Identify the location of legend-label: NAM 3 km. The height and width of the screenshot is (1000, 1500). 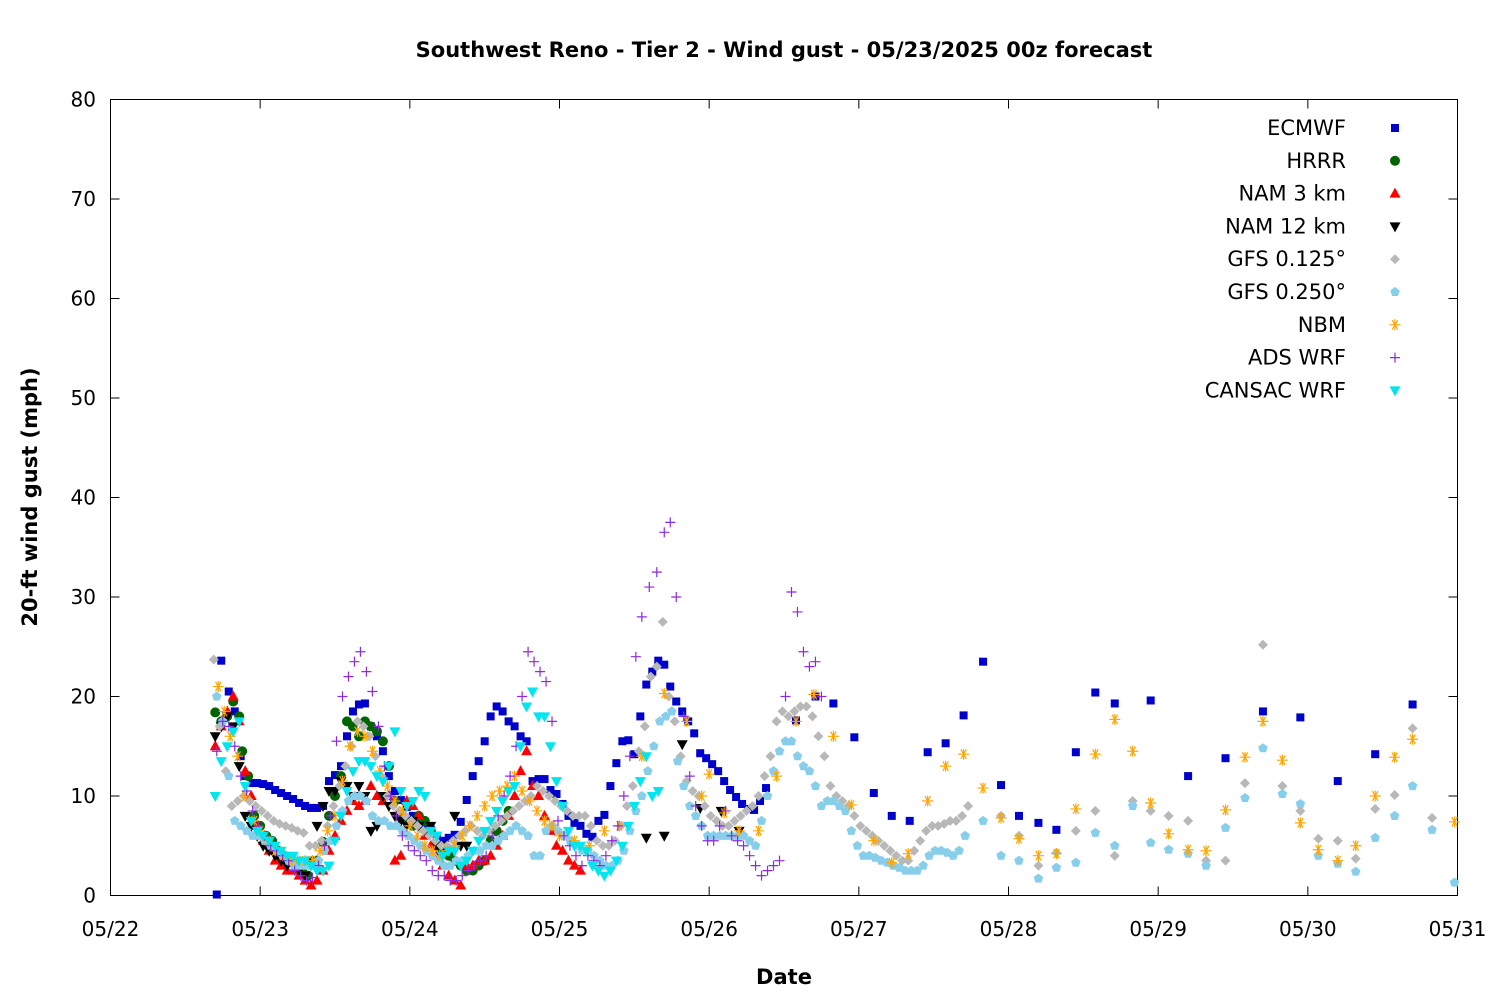
(1292, 194).